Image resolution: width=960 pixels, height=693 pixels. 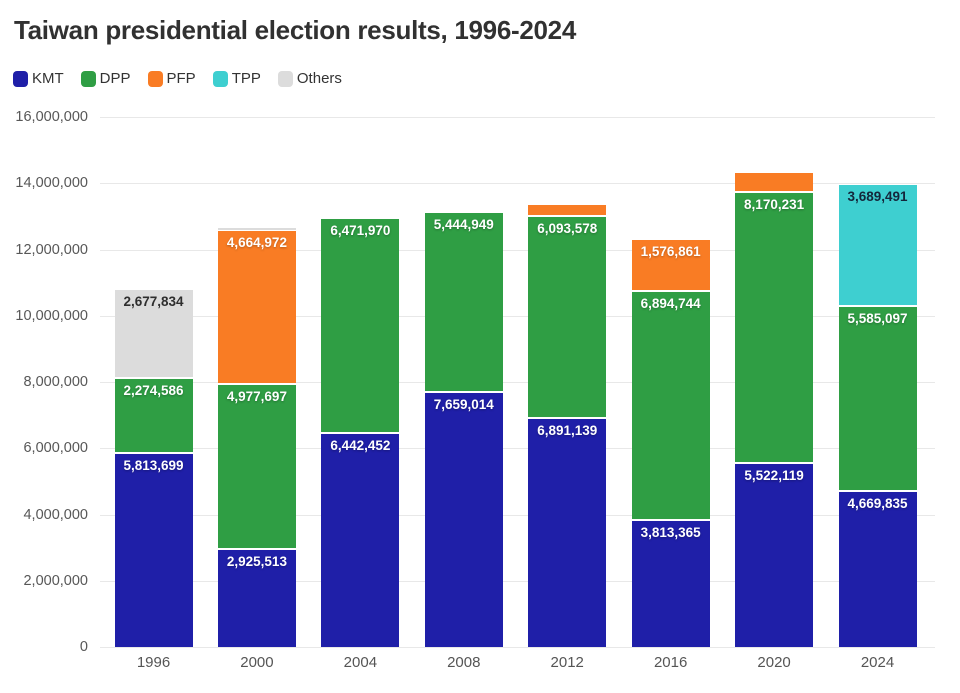 What do you see at coordinates (153, 335) in the screenshot?
I see `others-segment: 2,677,834` at bounding box center [153, 335].